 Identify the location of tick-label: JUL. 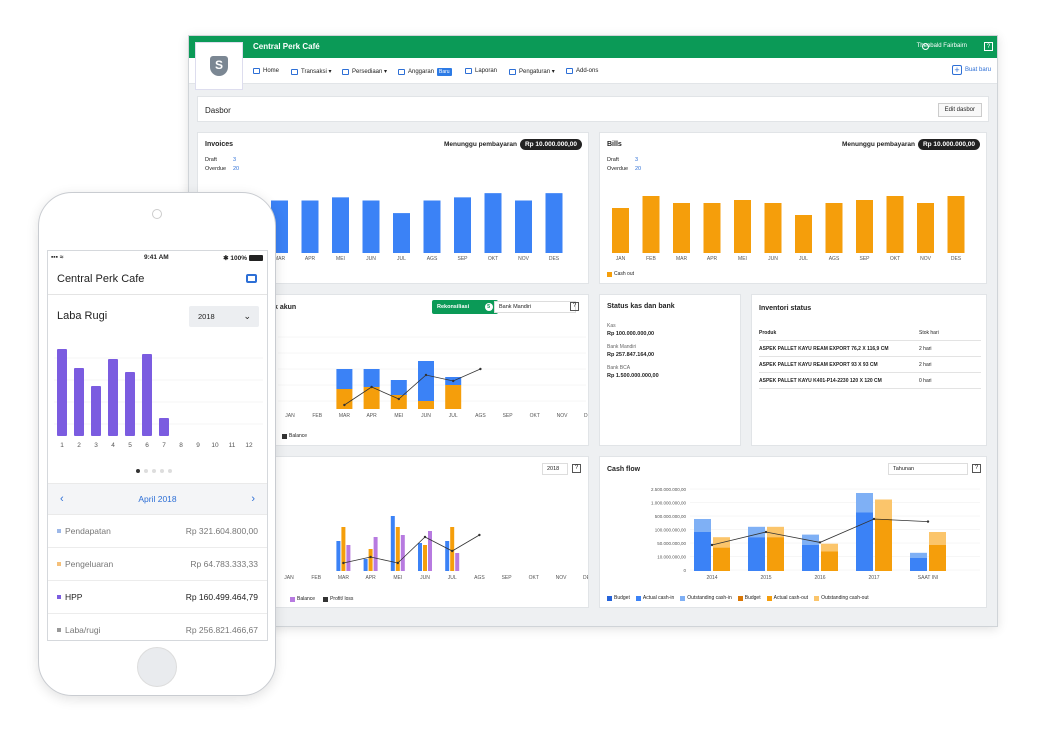
(803, 259).